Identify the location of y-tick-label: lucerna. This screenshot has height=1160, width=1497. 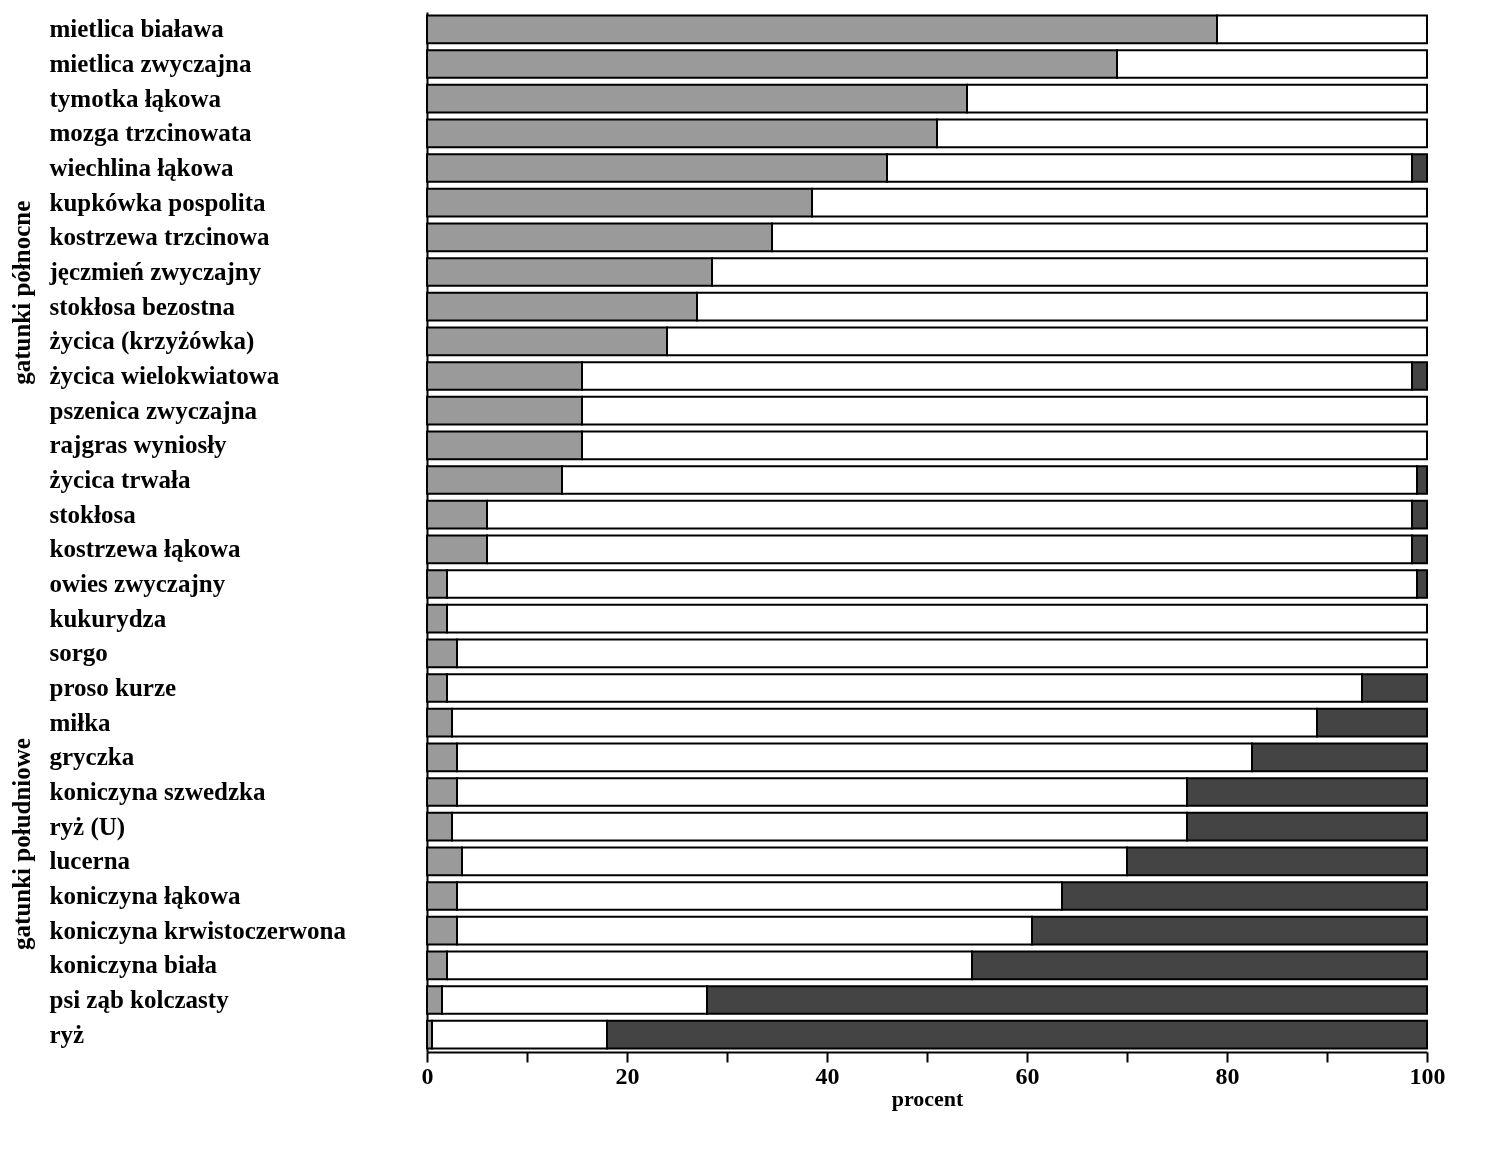
(90, 861).